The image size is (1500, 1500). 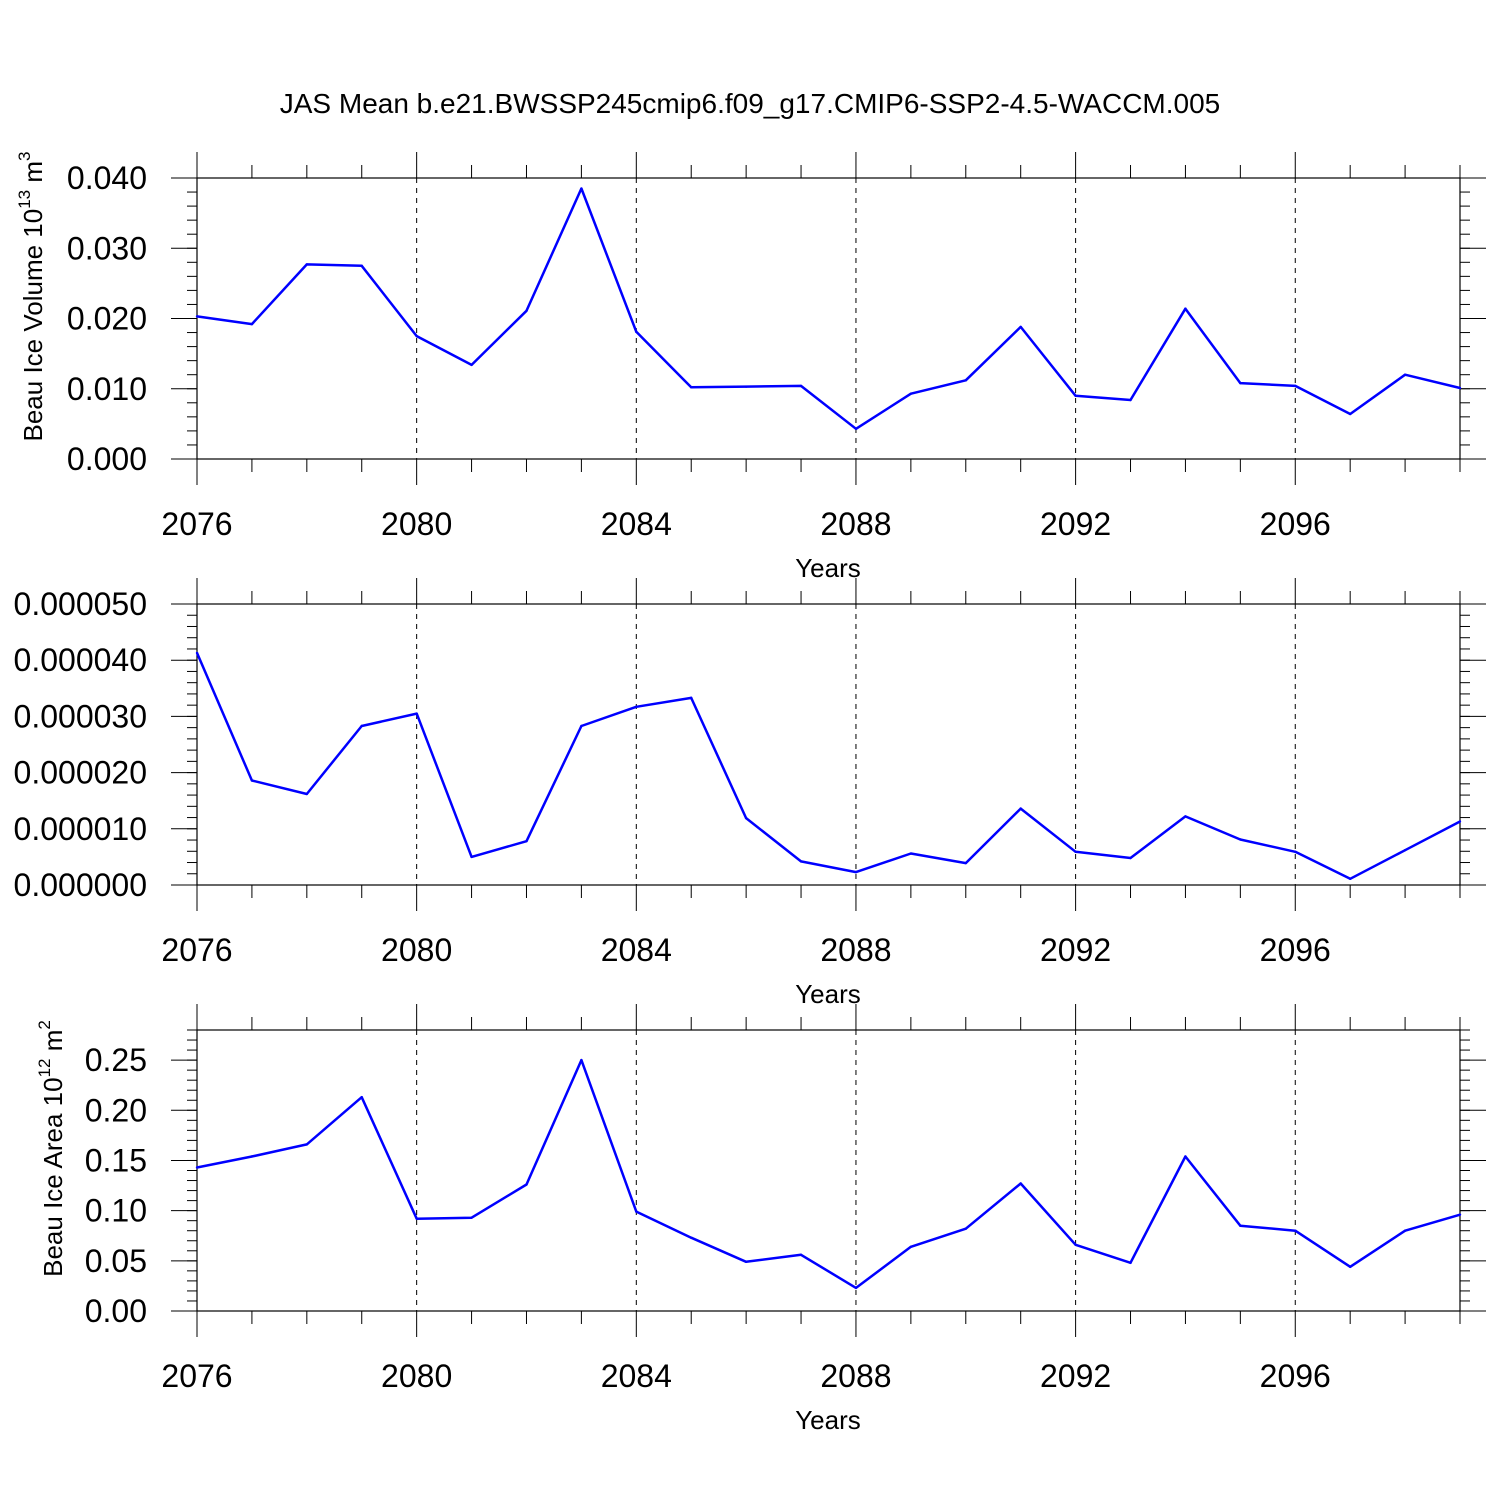 What do you see at coordinates (107, 319) in the screenshot?
I see `y-tick-label: 0.020` at bounding box center [107, 319].